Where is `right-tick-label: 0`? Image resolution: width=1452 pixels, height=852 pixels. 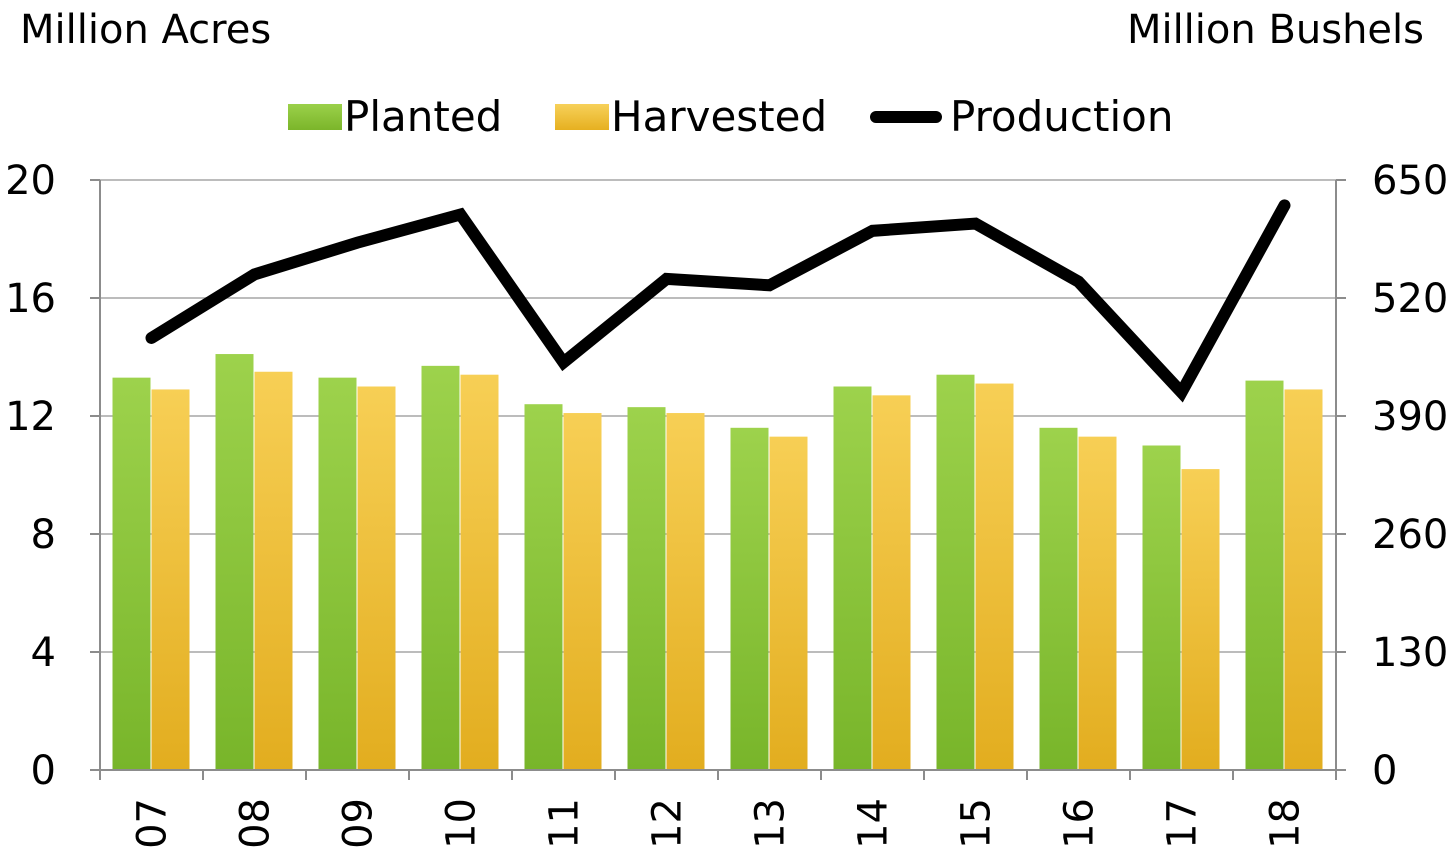 right-tick-label: 0 is located at coordinates (1384, 771).